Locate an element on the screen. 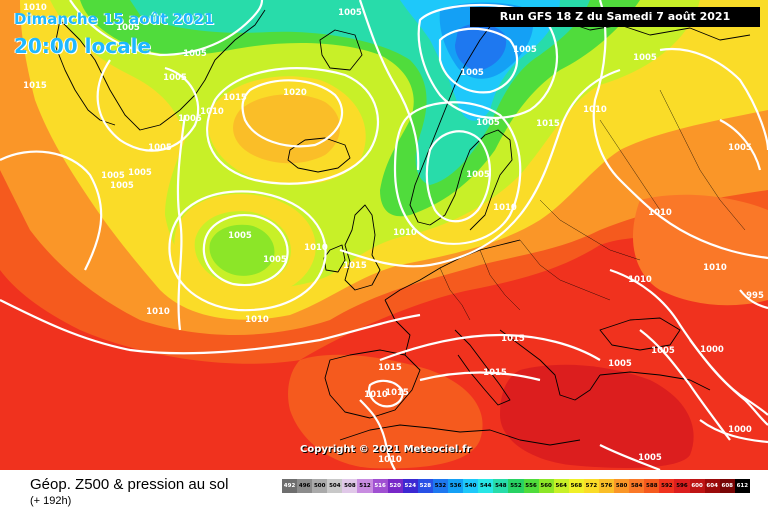 This screenshot has height=512, width=768. isobar-1015-alps is located at coordinates (490, 347).